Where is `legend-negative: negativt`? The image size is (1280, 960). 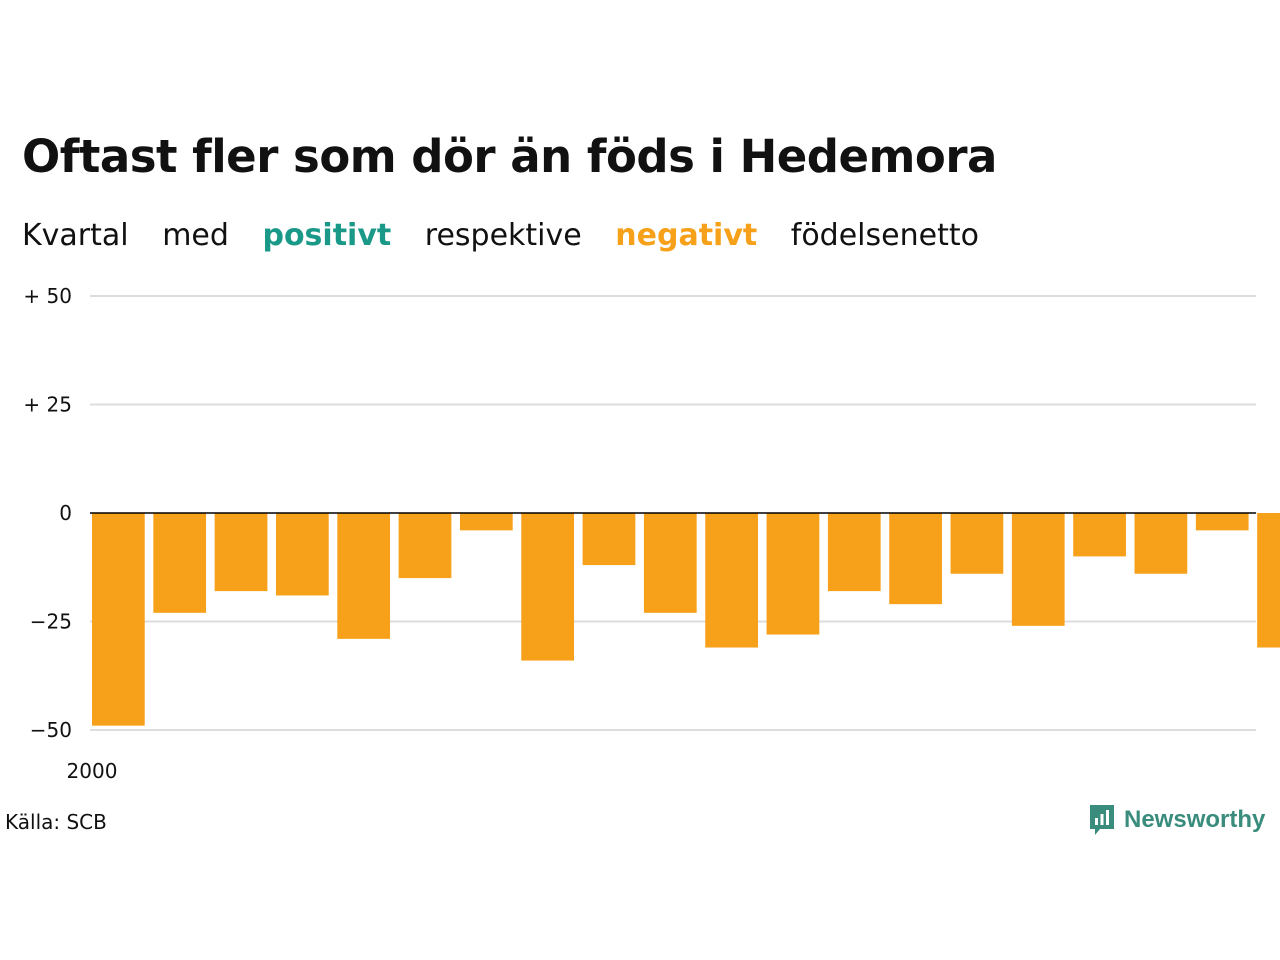 legend-negative: negativt is located at coordinates (686, 235).